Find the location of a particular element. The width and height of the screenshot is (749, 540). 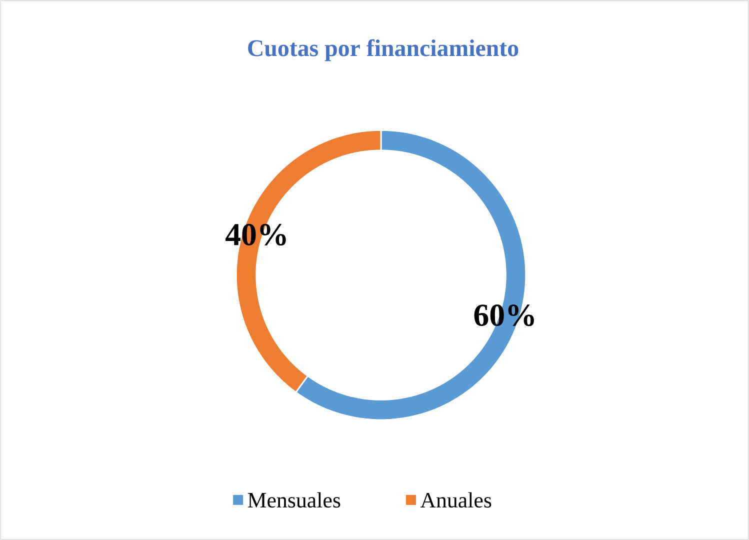

legend-label: Anuales is located at coordinates (456, 500).